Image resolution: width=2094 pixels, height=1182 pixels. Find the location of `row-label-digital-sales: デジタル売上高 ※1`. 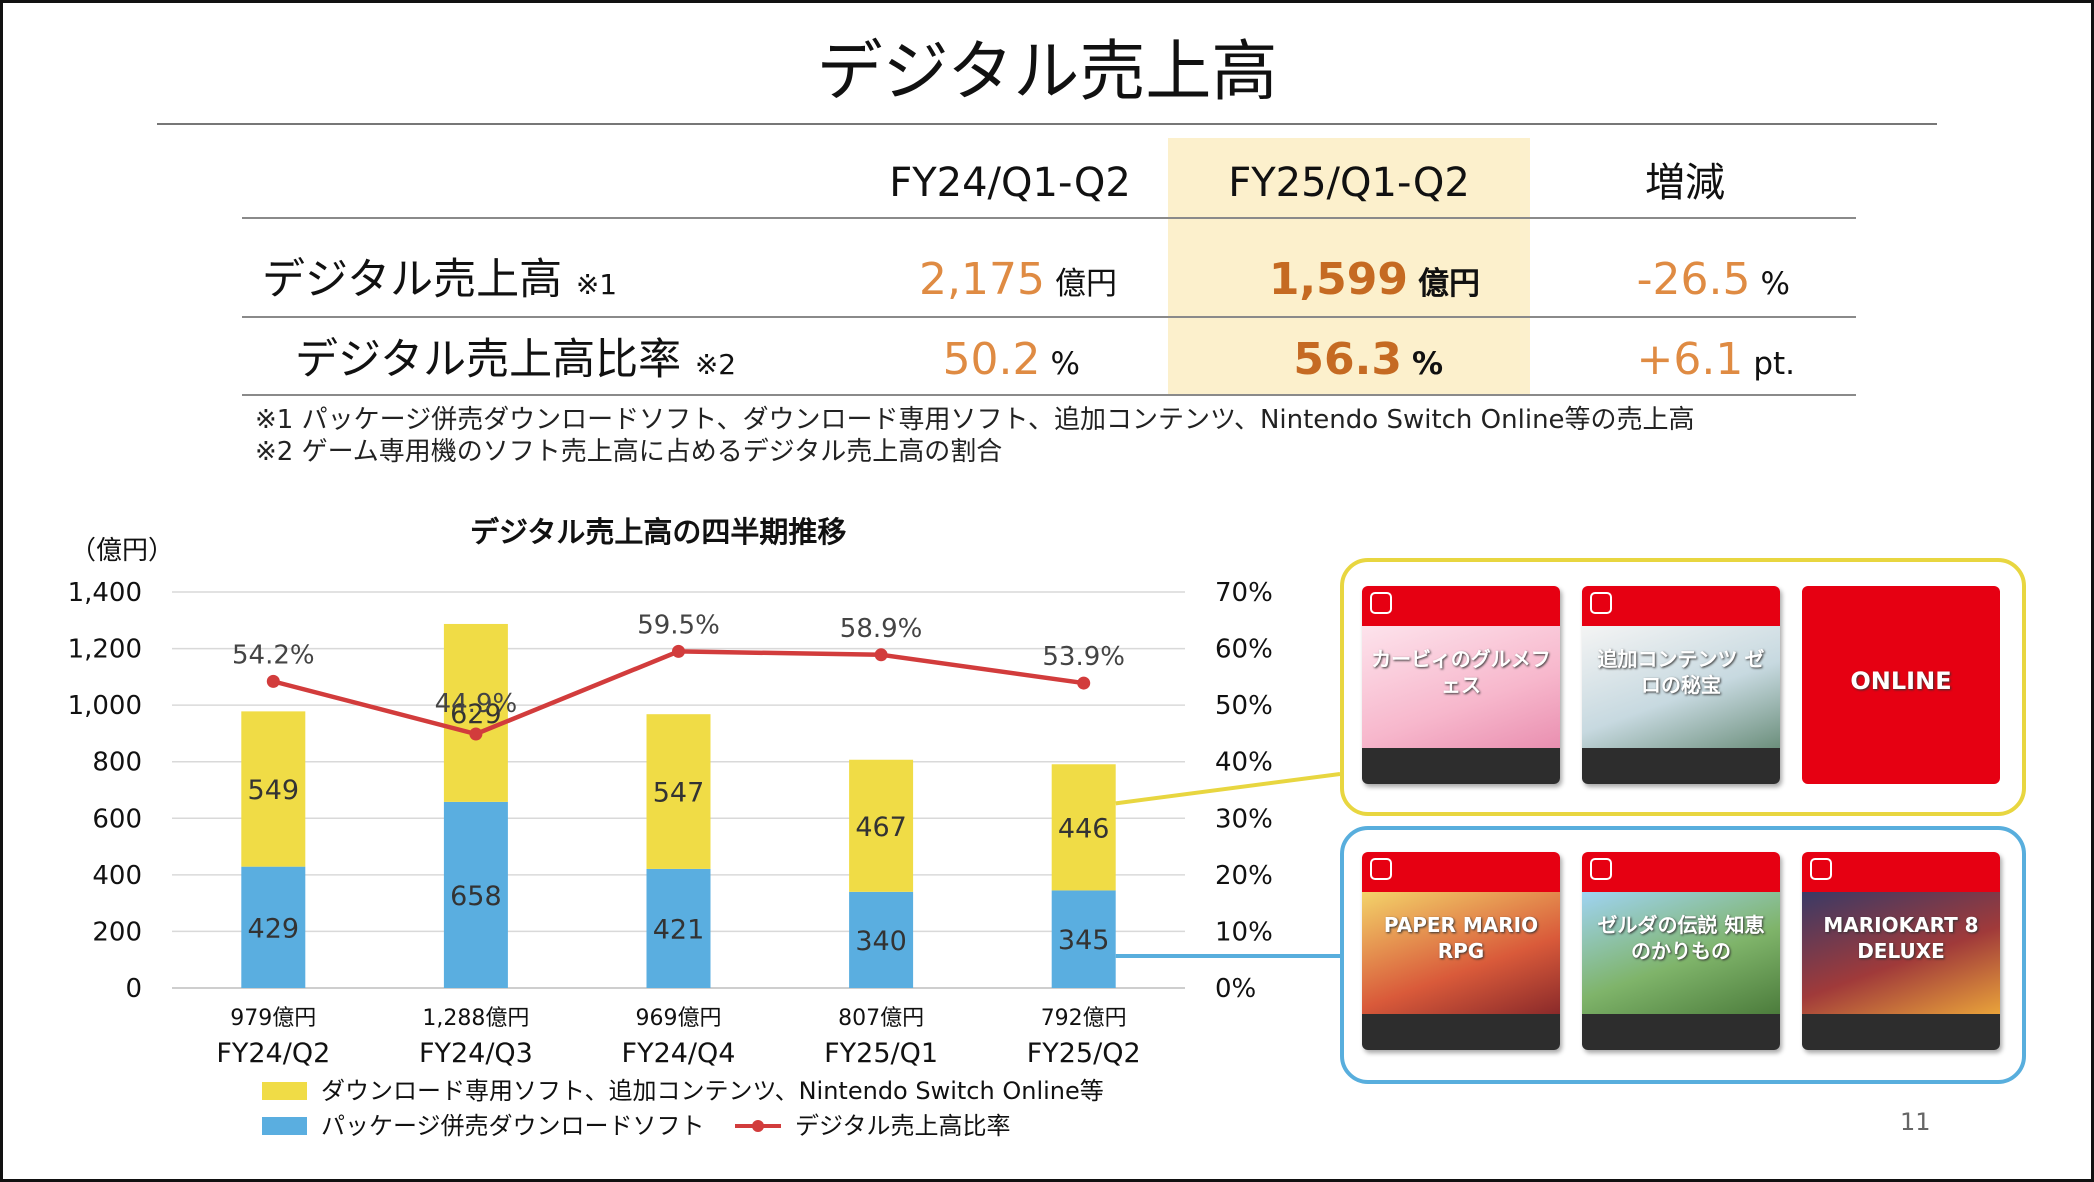

row-label-digital-sales: デジタル売上高 ※1 is located at coordinates (439, 282).